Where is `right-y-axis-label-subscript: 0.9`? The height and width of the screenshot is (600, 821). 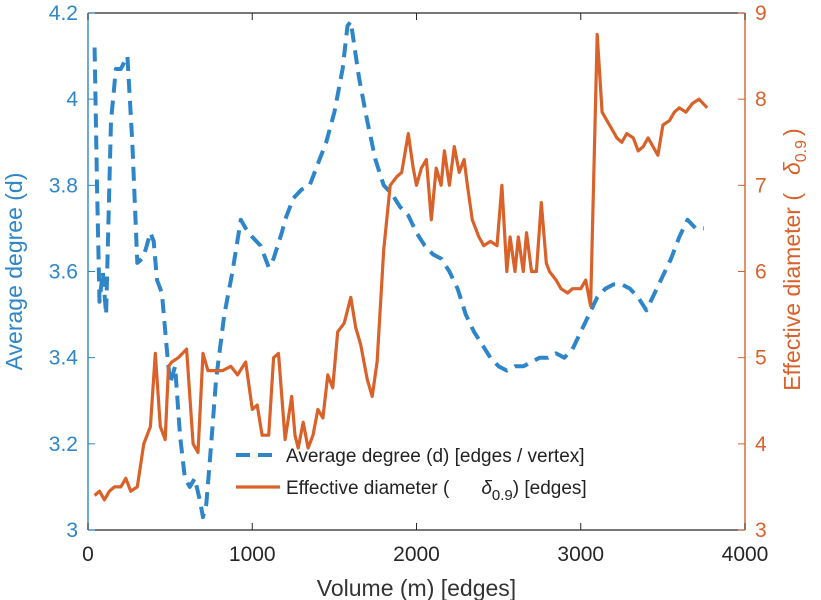
right-y-axis-label-subscript: 0.9 is located at coordinates (801, 151).